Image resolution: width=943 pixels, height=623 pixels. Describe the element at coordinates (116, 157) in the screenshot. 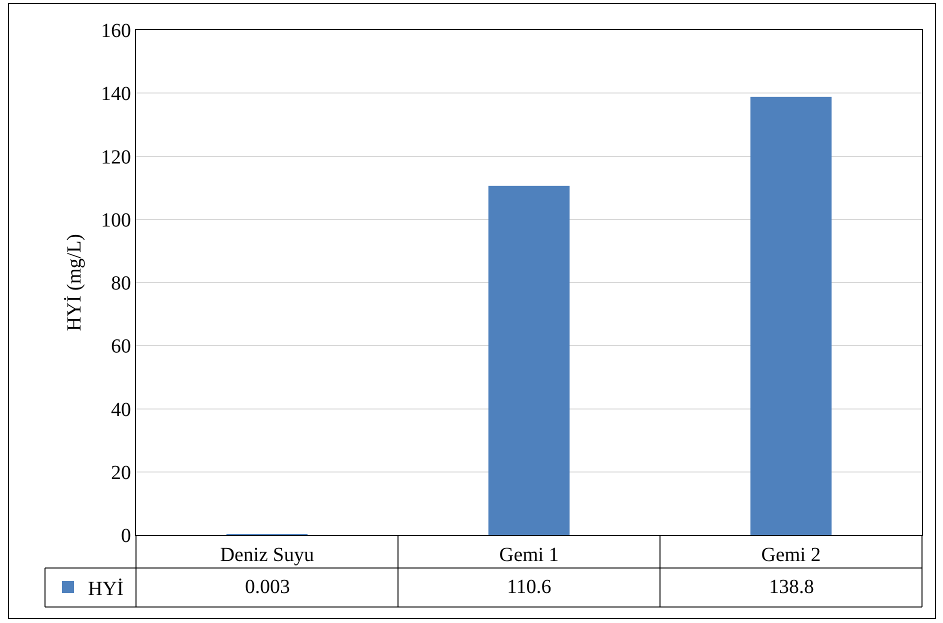

I see `y-tick-label: 120` at that location.